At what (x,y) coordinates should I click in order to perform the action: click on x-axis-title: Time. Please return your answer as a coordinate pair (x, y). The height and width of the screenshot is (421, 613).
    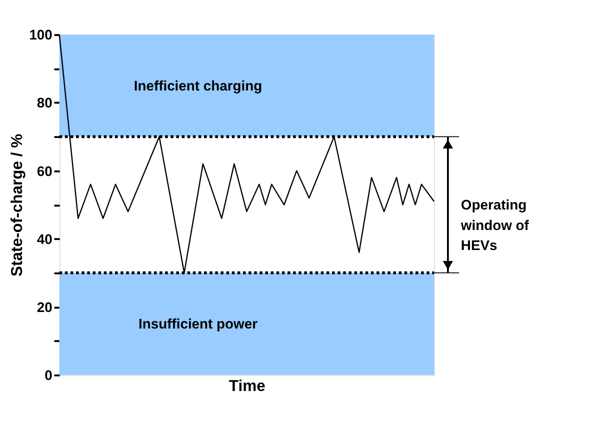
    Looking at the image, I should click on (247, 387).